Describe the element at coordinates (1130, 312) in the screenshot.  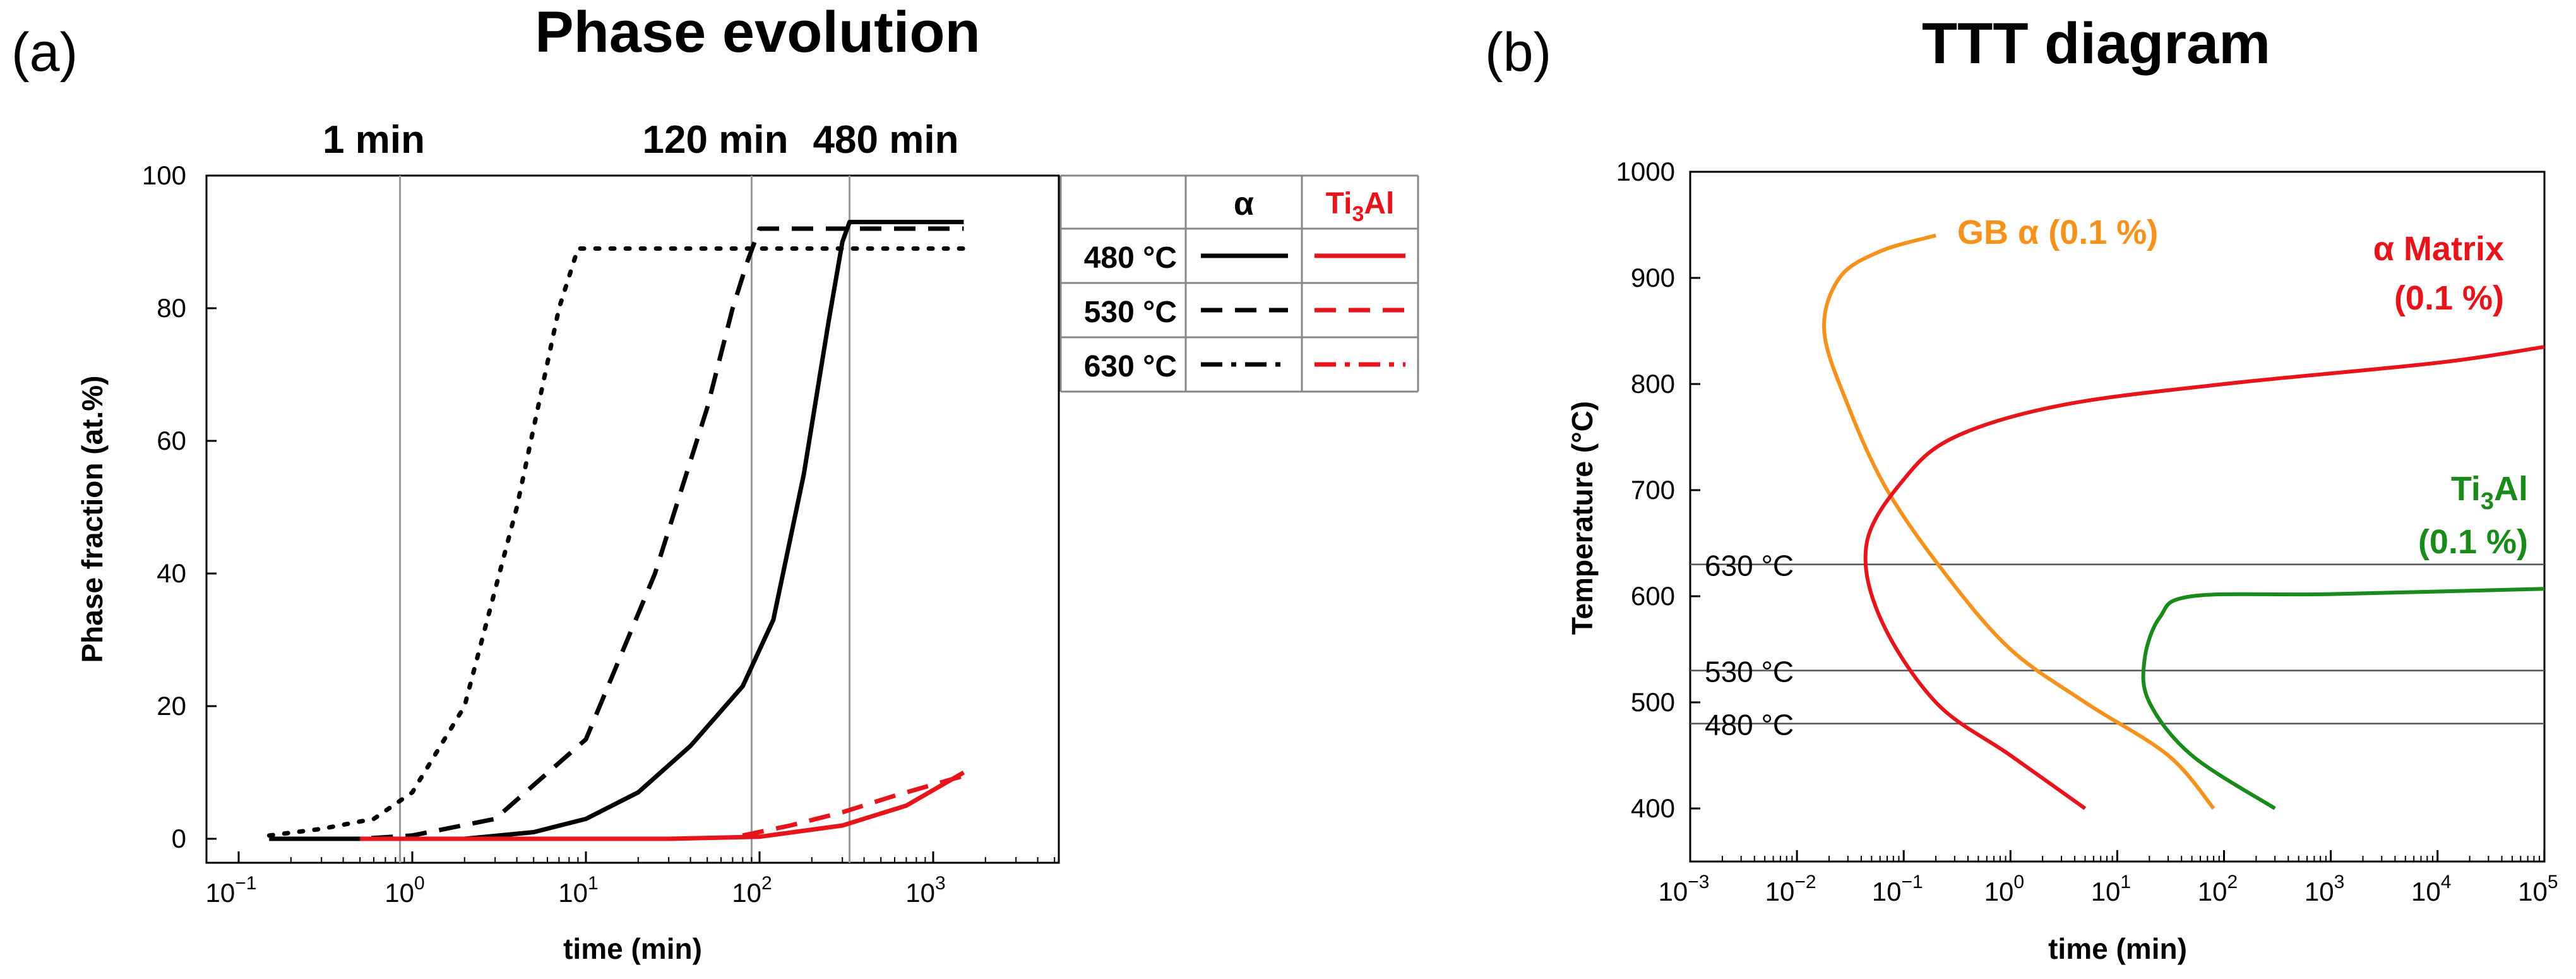
I see `legend-row-530: 530 °C` at that location.